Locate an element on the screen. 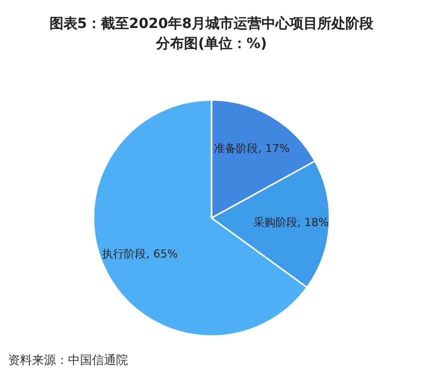  data-label: , 17% is located at coordinates (274, 149).